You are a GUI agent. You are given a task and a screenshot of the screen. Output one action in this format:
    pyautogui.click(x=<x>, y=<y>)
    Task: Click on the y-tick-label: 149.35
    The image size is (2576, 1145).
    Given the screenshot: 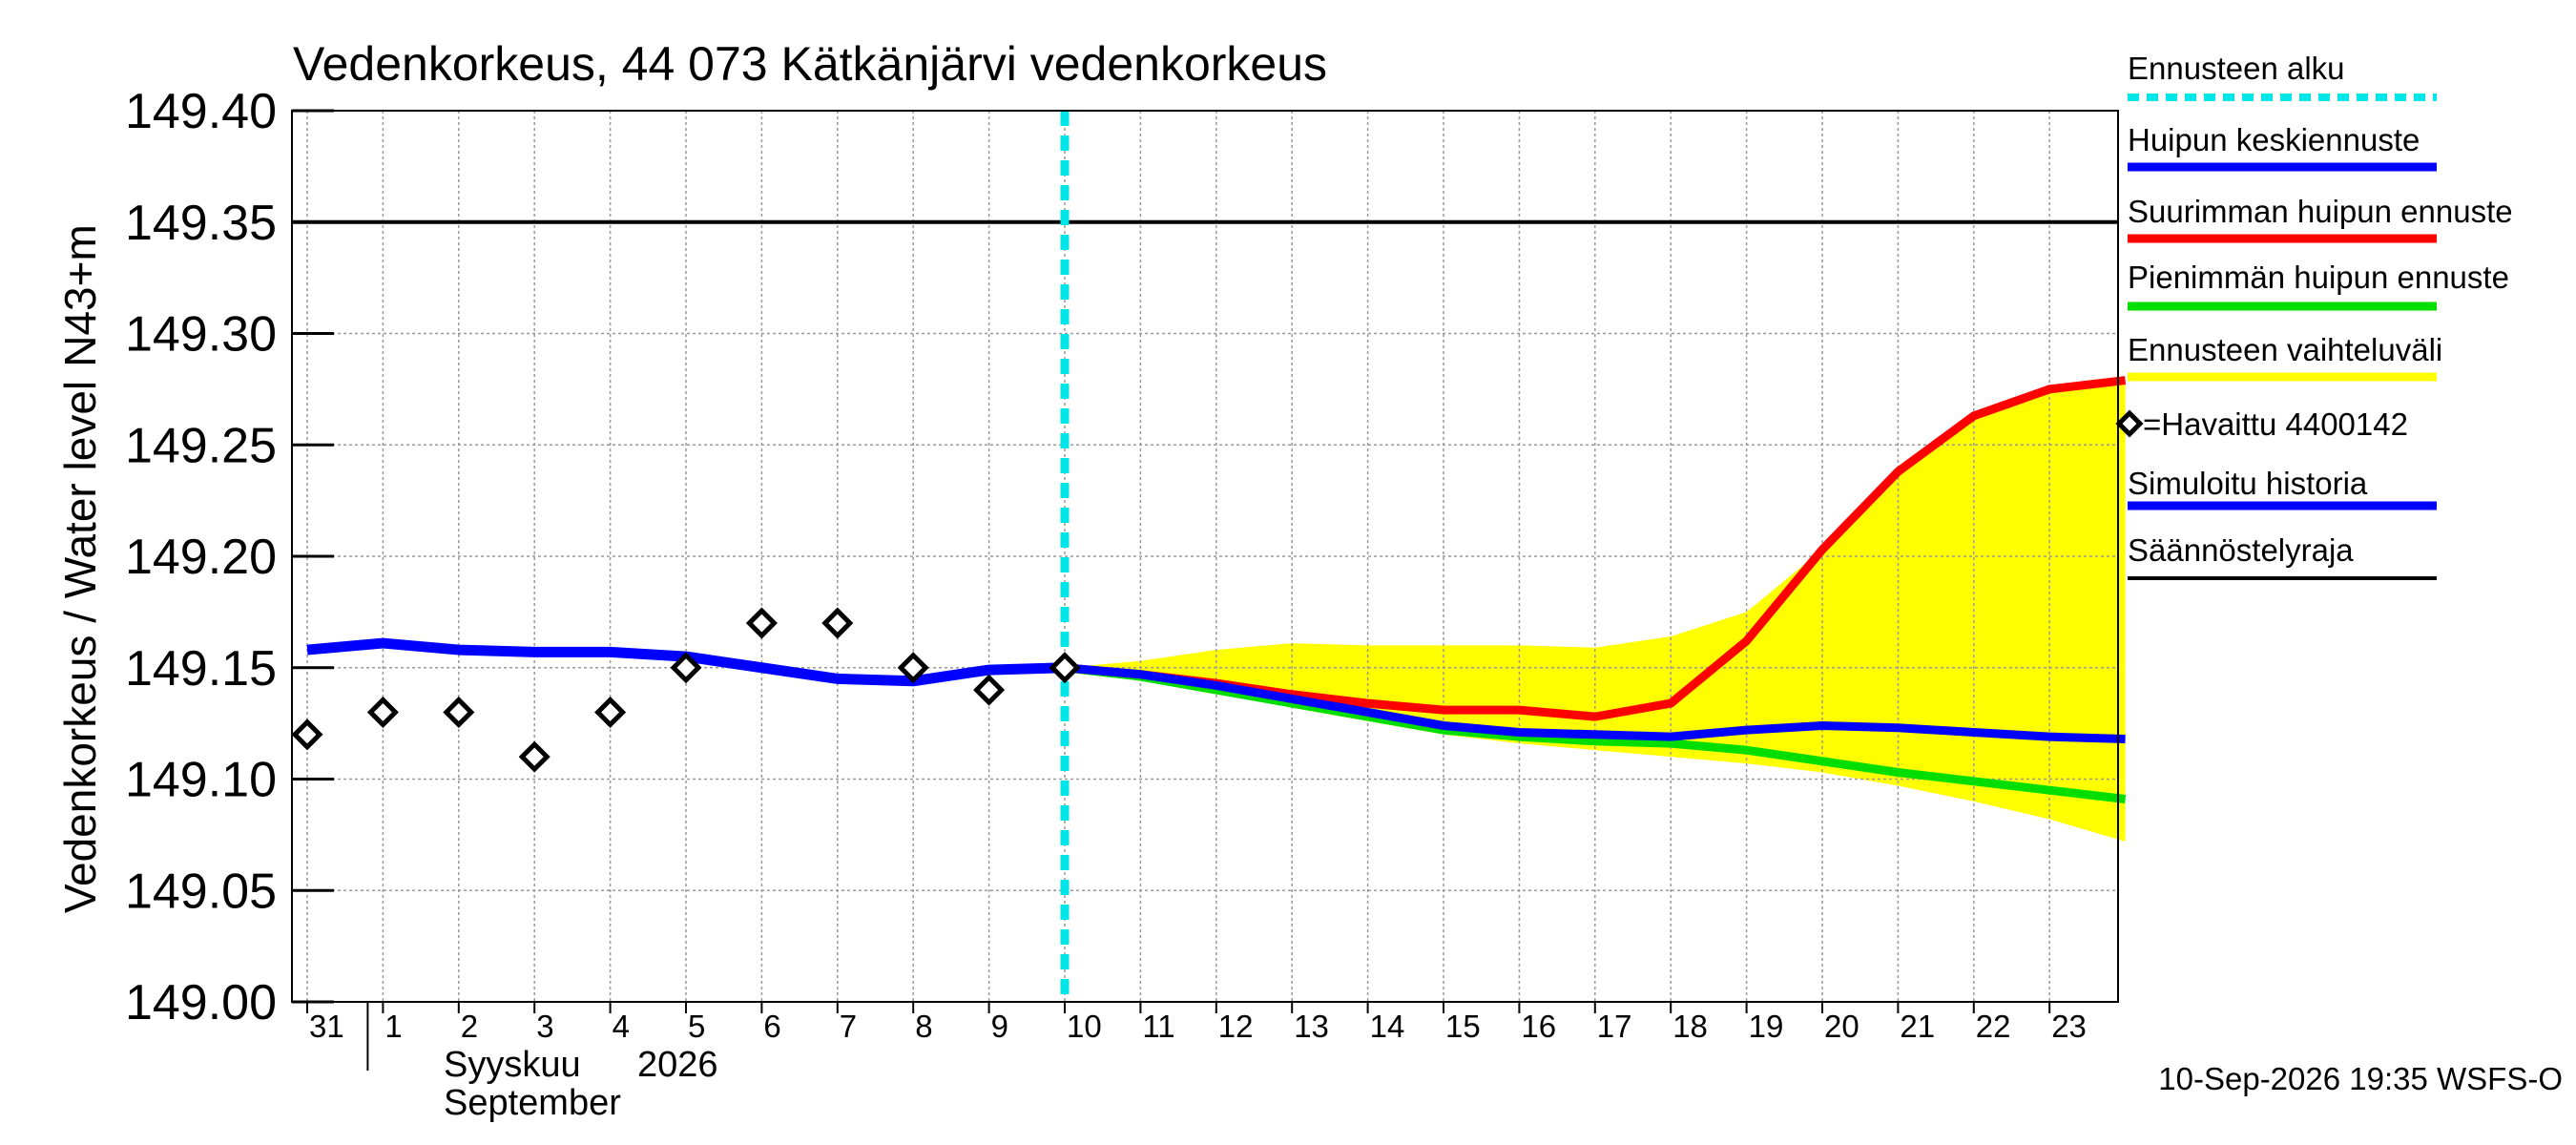 What is the action you would take?
    pyautogui.click(x=201, y=224)
    